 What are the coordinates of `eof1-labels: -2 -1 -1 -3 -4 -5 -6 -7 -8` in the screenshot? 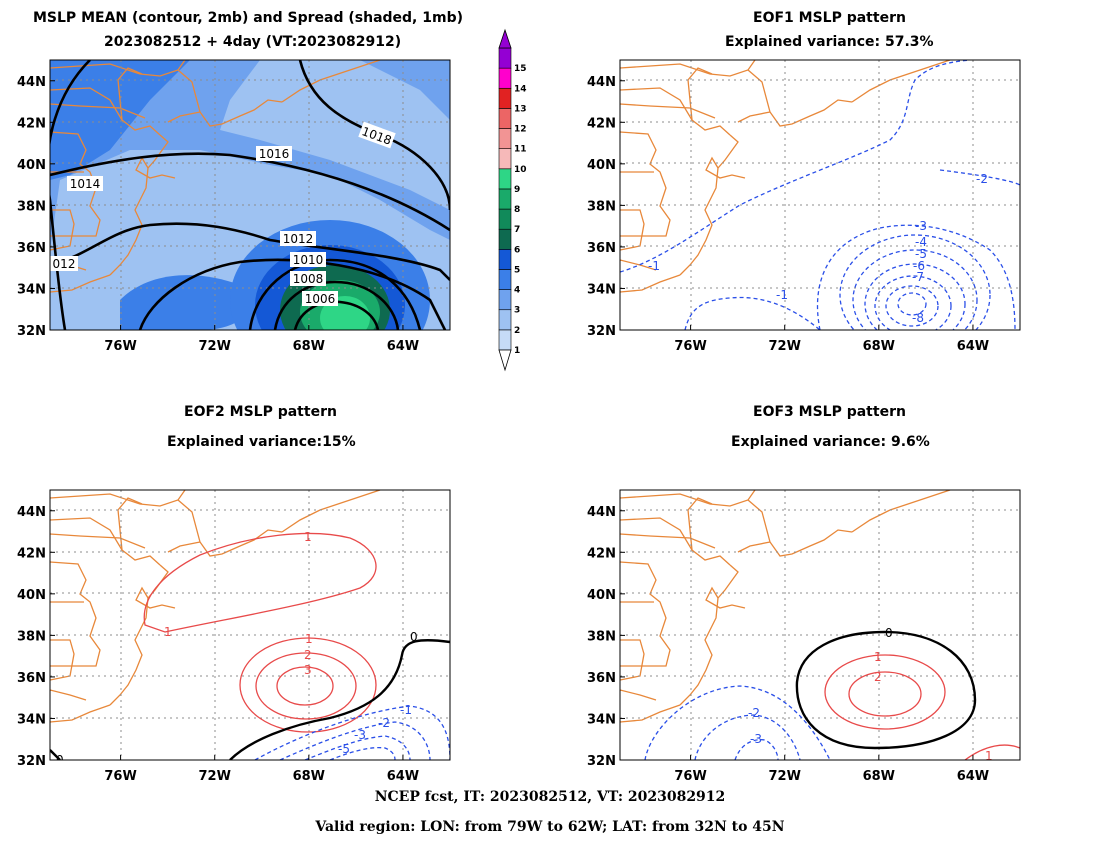 It's located at (818, 248).